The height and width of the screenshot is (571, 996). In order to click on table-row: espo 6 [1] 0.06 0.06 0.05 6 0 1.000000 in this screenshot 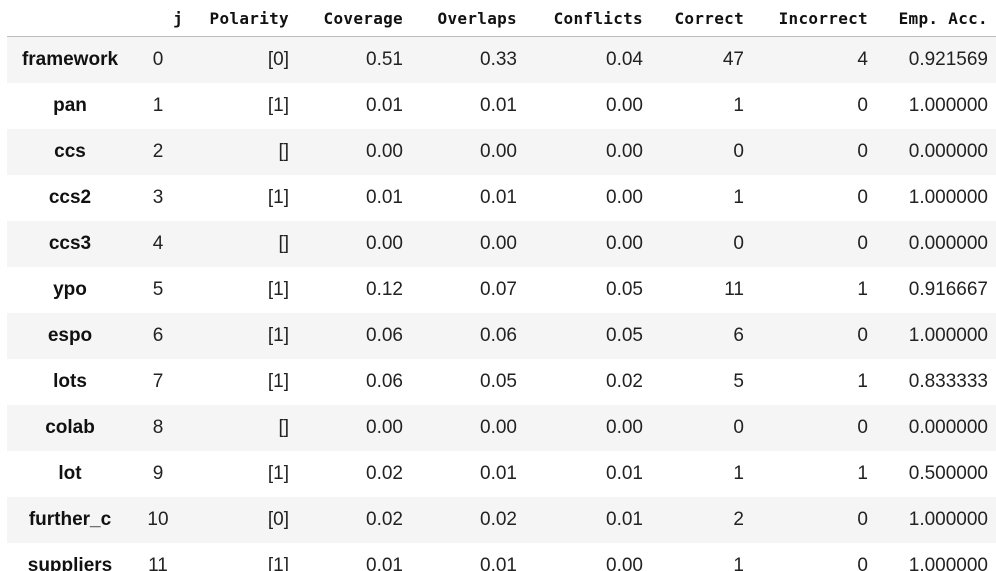, I will do `click(501, 335)`.